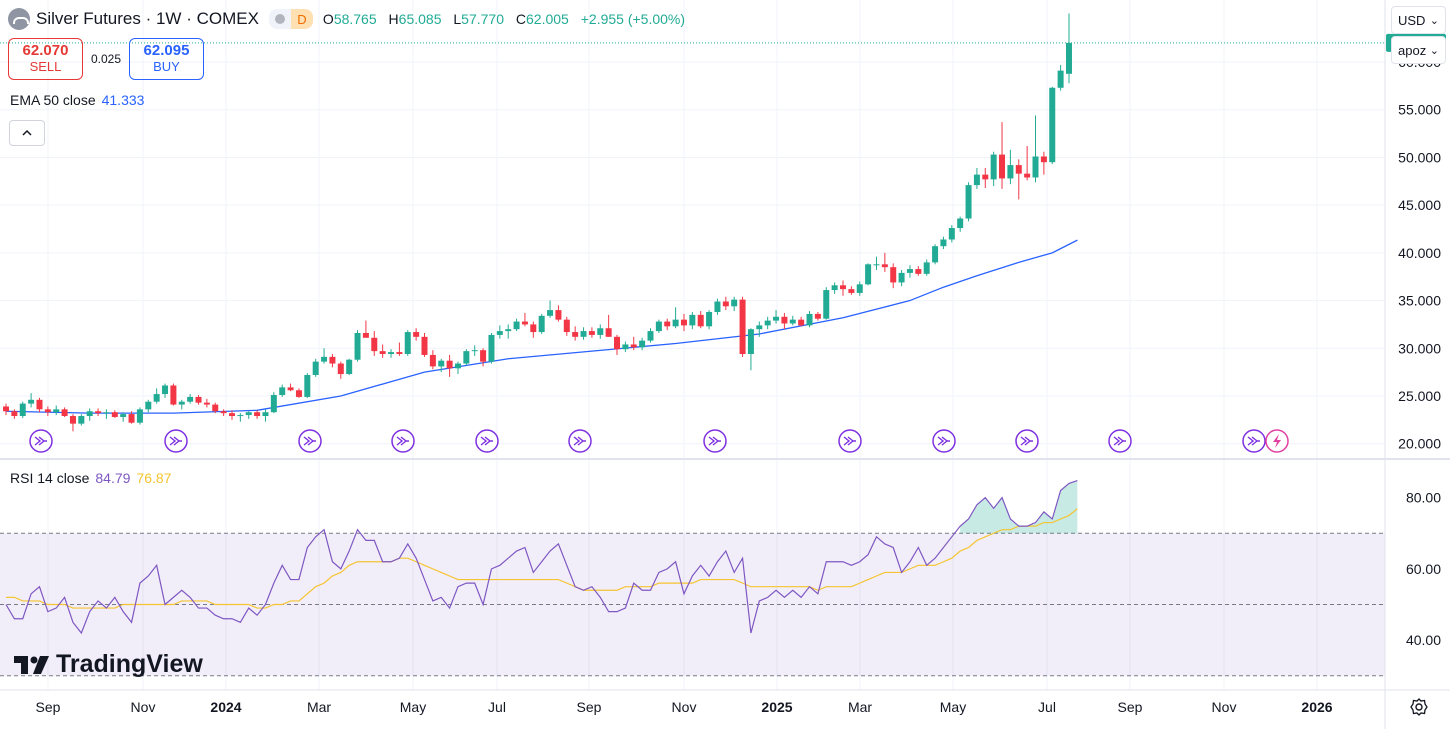 The image size is (1450, 729). What do you see at coordinates (90, 478) in the screenshot?
I see `rsi-legend: RSI 14 close 84.79 76.87` at bounding box center [90, 478].